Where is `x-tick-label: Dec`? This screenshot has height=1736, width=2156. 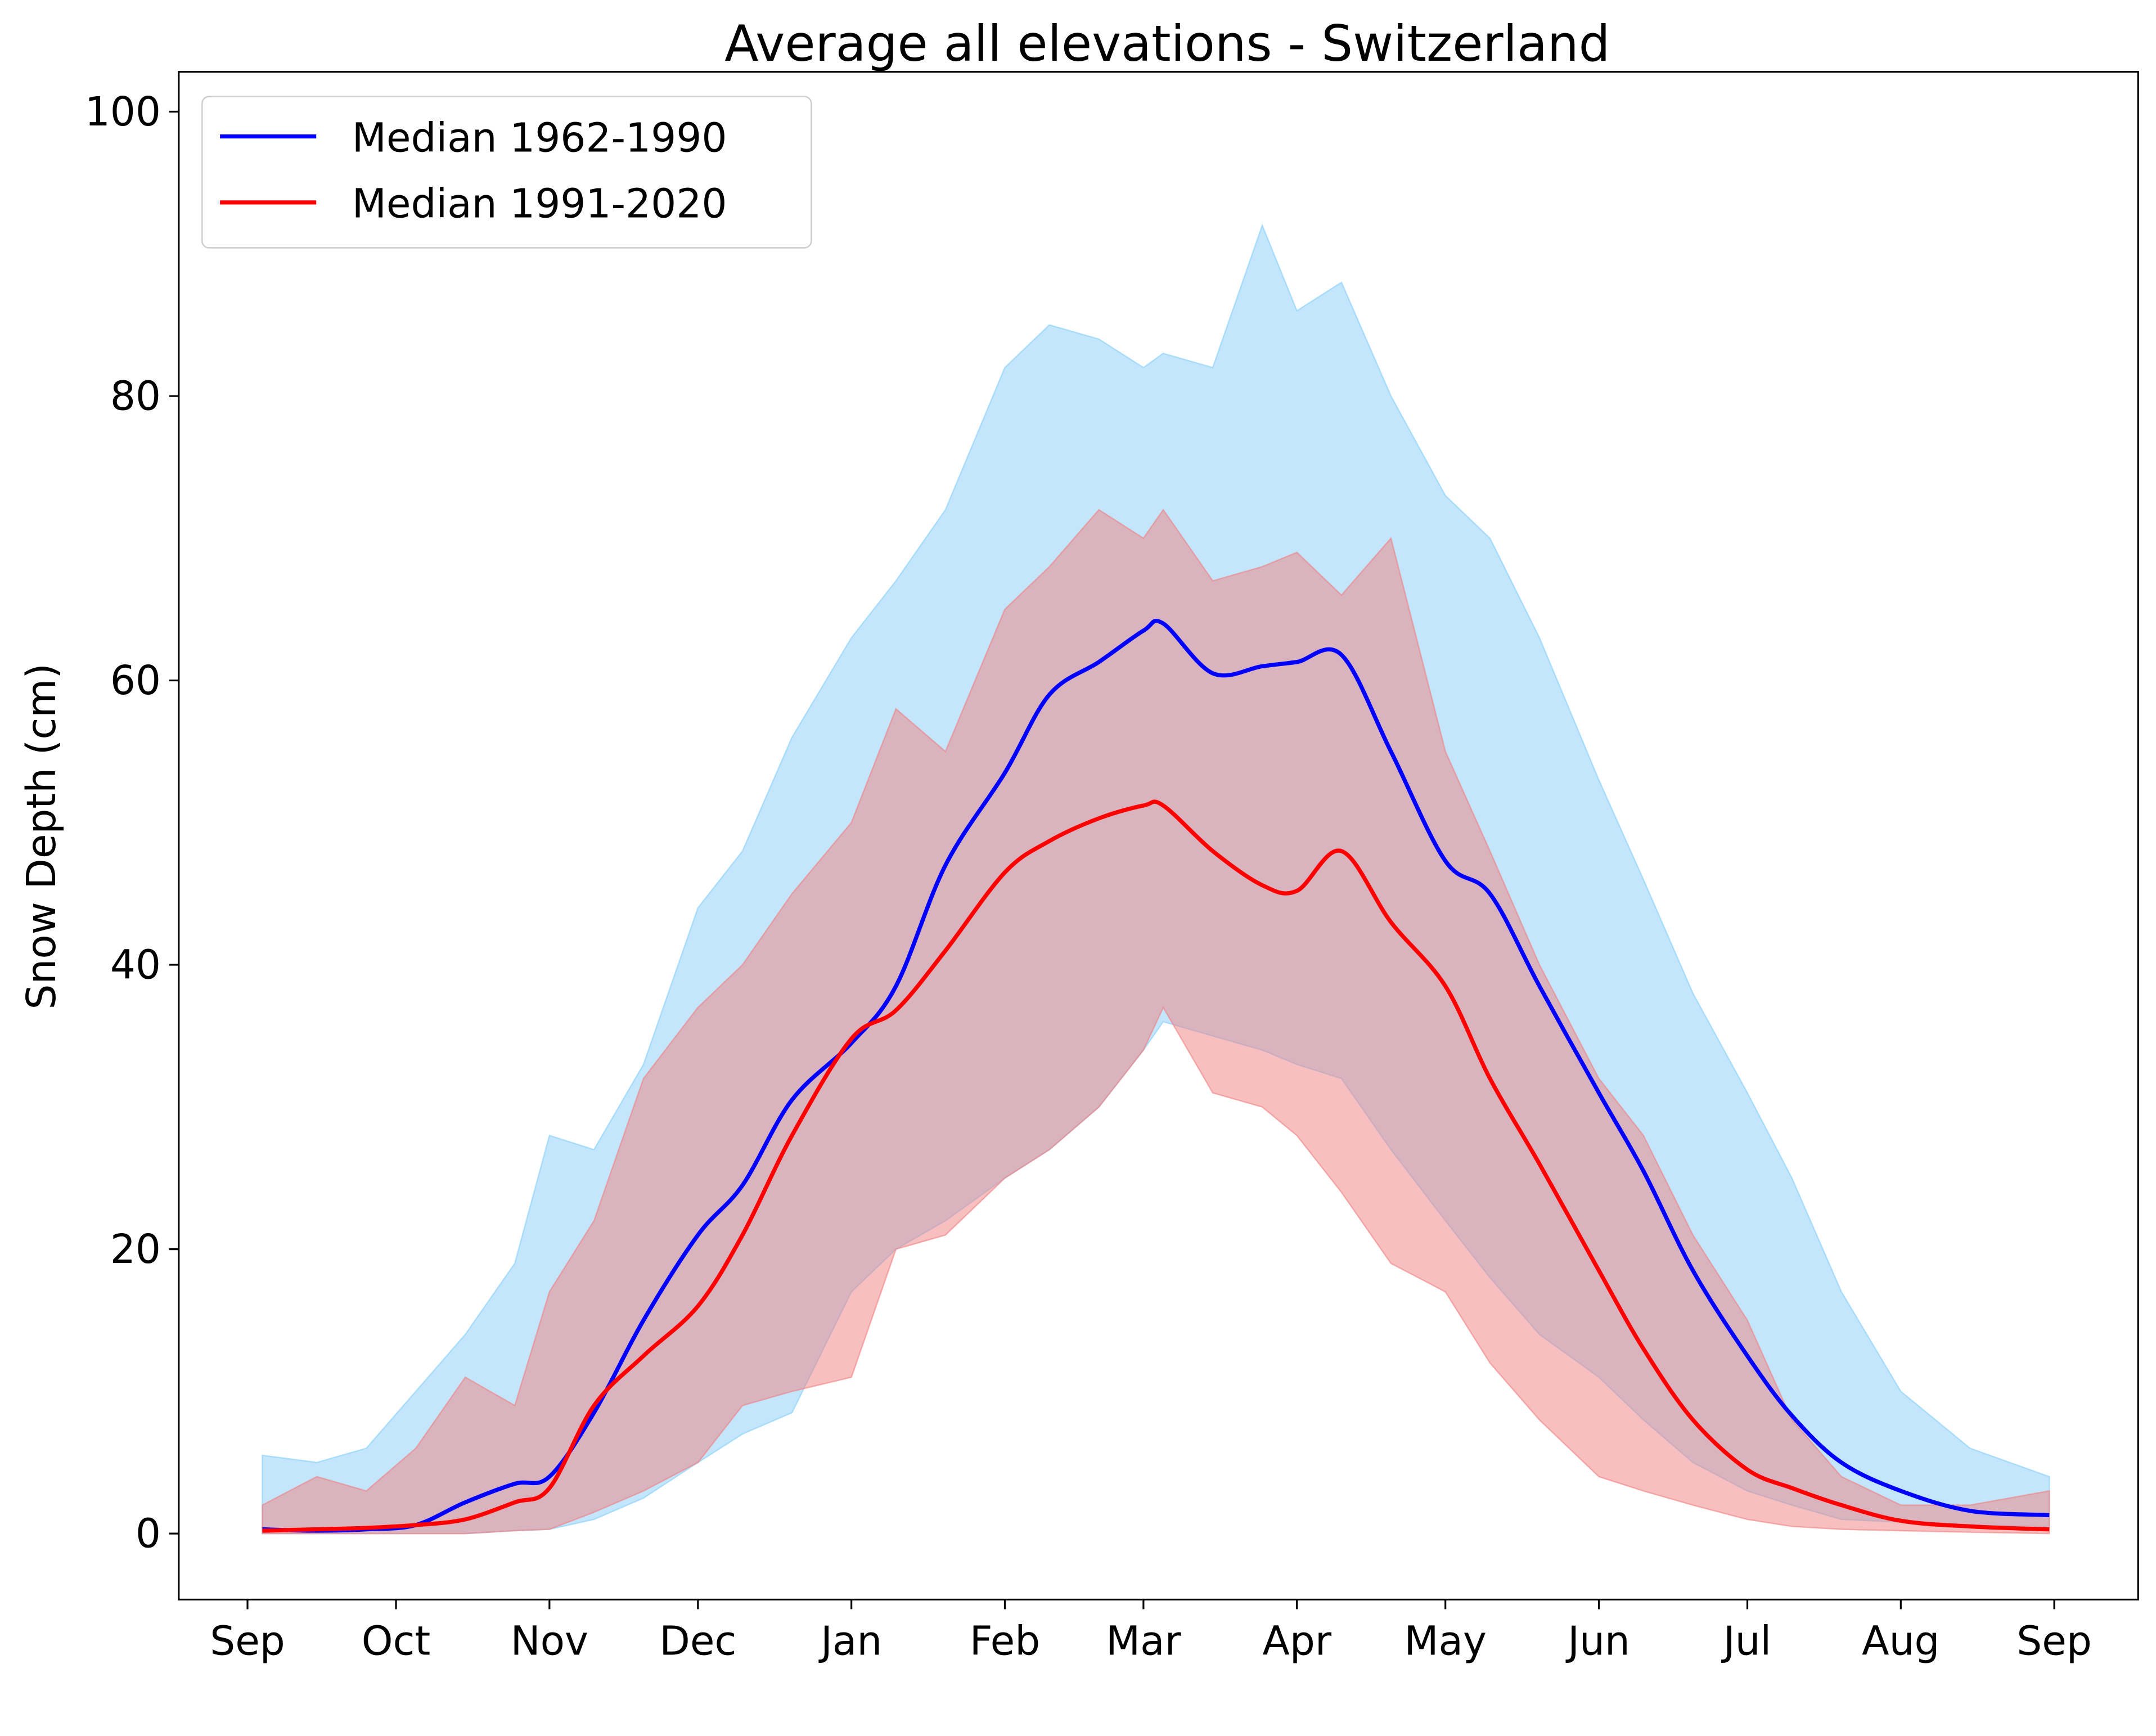 x-tick-label: Dec is located at coordinates (697, 1641).